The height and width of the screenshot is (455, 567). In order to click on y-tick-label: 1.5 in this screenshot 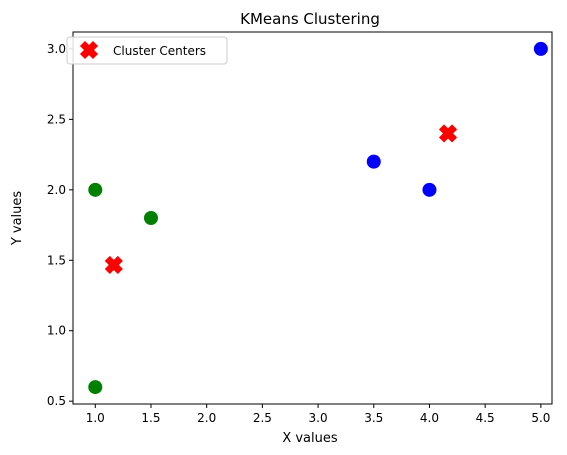, I will do `click(56, 260)`.